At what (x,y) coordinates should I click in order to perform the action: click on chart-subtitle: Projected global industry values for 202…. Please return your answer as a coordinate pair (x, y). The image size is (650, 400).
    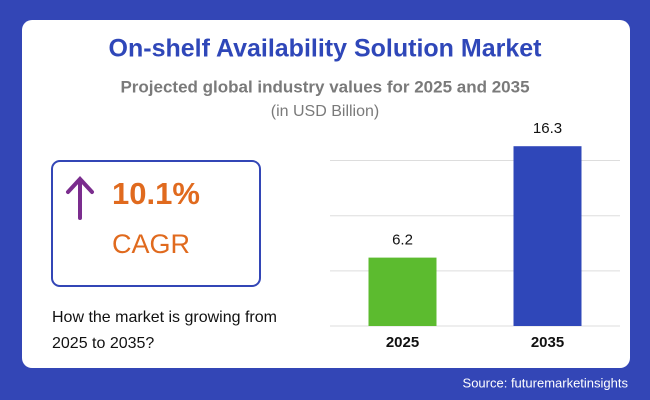
    Looking at the image, I should click on (324, 86).